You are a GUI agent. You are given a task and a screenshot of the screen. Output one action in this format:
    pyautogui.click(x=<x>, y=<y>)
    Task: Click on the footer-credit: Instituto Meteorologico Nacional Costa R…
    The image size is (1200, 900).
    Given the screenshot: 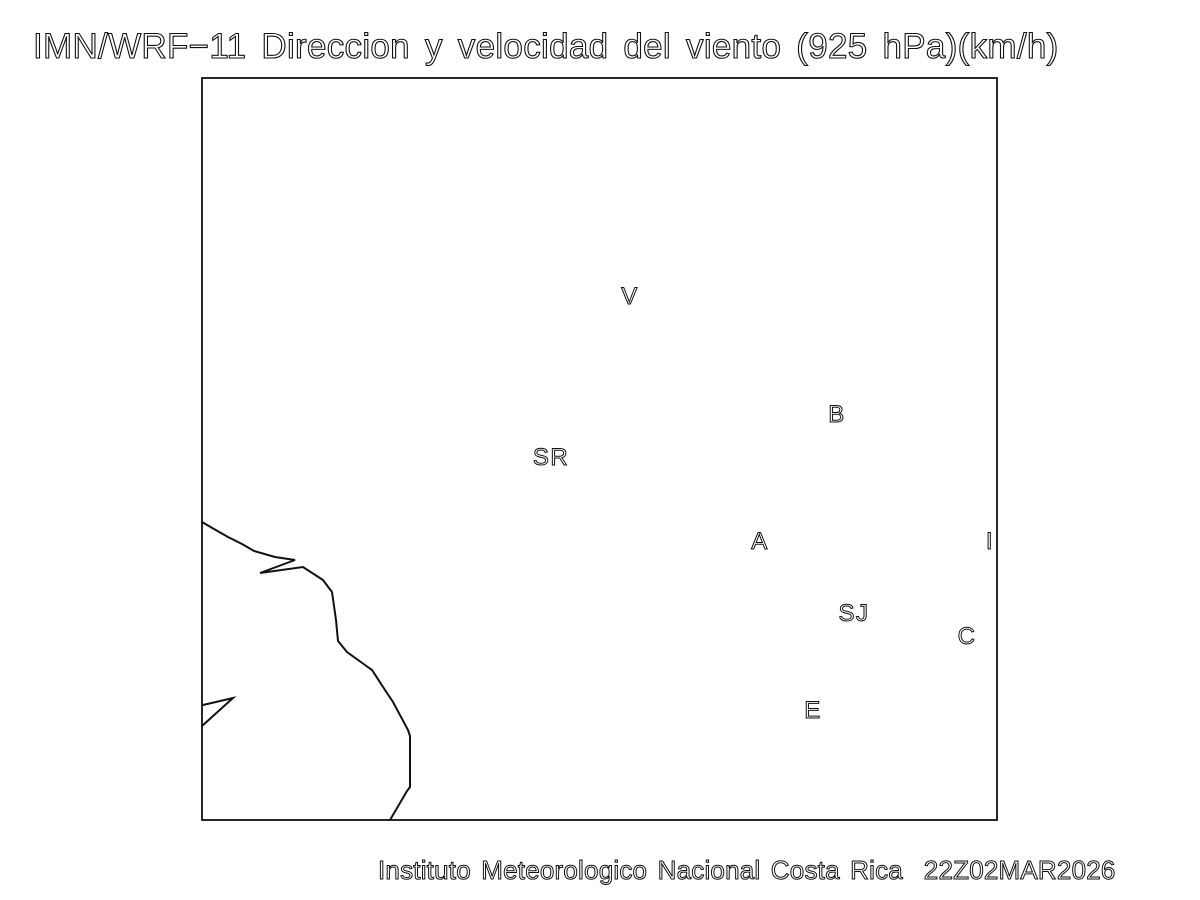 What is the action you would take?
    pyautogui.click(x=747, y=870)
    